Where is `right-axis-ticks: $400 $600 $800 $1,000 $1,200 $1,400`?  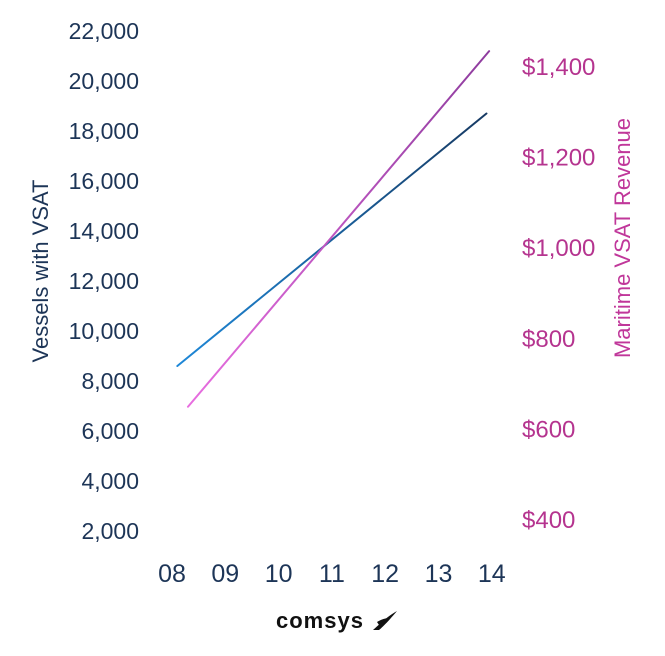
right-axis-ticks: $400 $600 $800 $1,000 $1,200 $1,400 is located at coordinates (558, 294).